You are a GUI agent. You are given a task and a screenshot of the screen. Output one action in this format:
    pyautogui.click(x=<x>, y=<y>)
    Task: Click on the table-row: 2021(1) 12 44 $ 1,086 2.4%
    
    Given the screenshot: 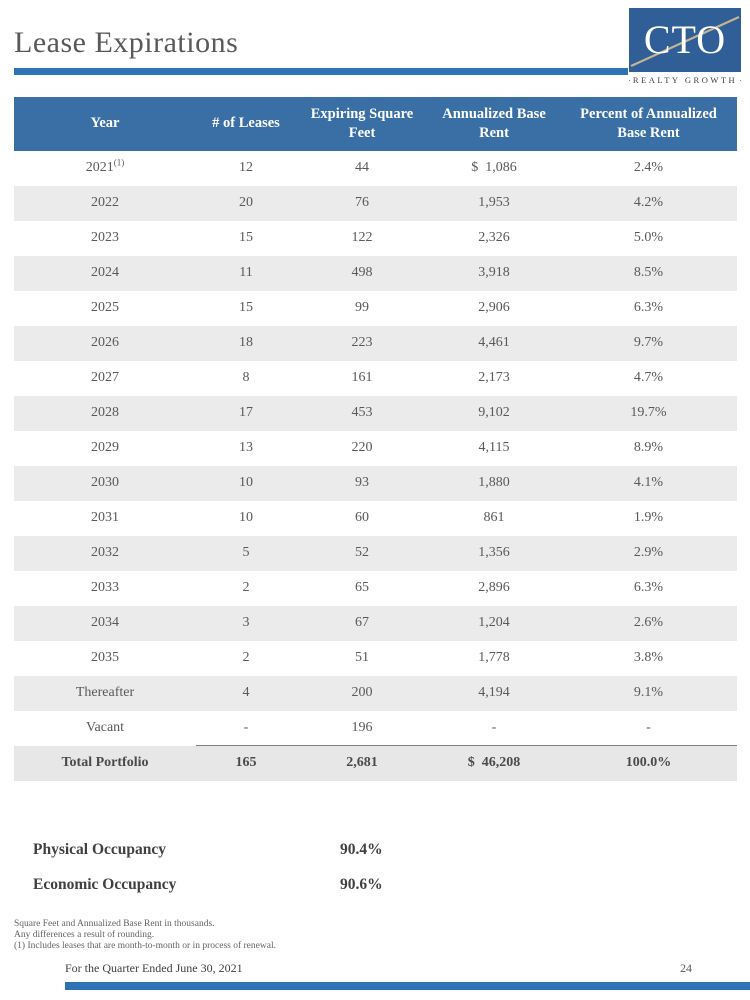 What is the action you would take?
    pyautogui.click(x=375, y=168)
    